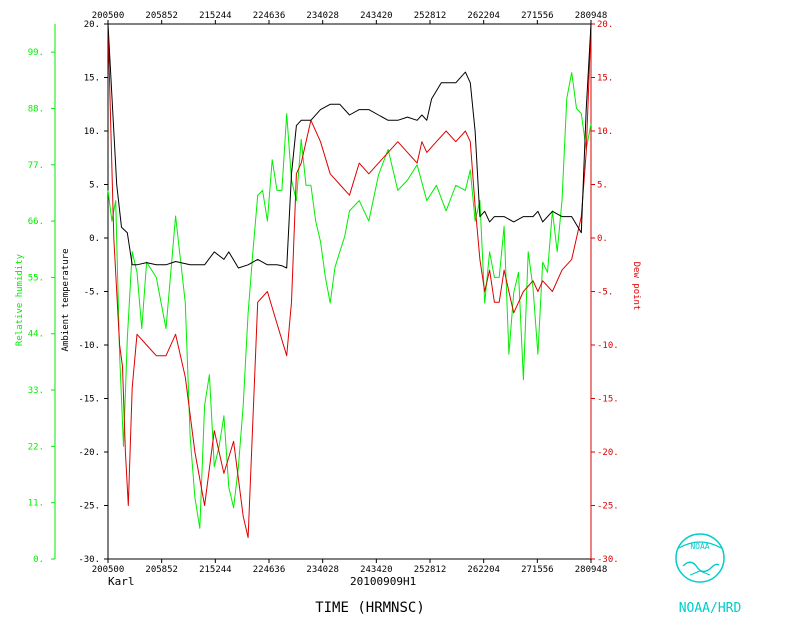 The width and height of the screenshot is (800, 640). Describe the element at coordinates (608, 453) in the screenshot. I see `dewpoint-tick-label: -20.` at that location.